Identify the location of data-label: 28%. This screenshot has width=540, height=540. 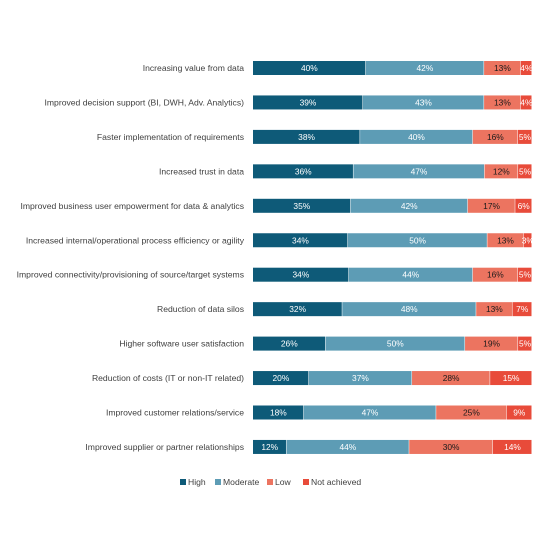
(451, 378).